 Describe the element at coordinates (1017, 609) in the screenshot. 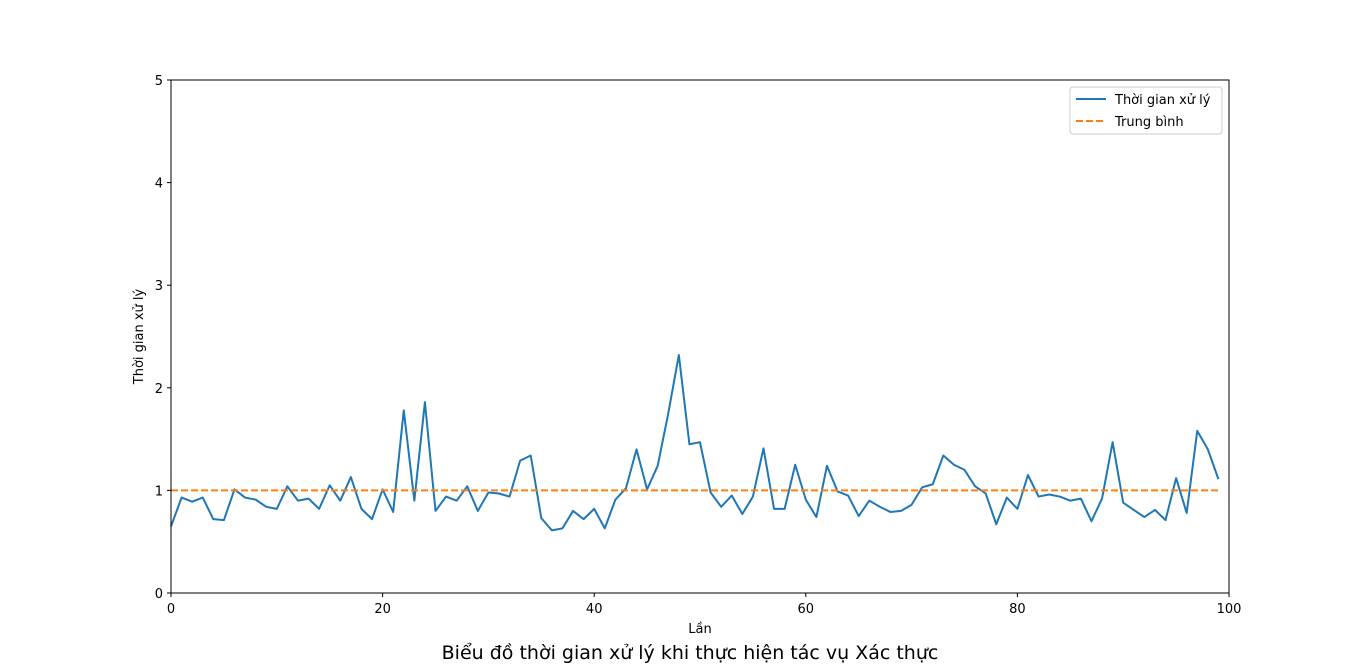

I see `x-tick-label: 80` at that location.